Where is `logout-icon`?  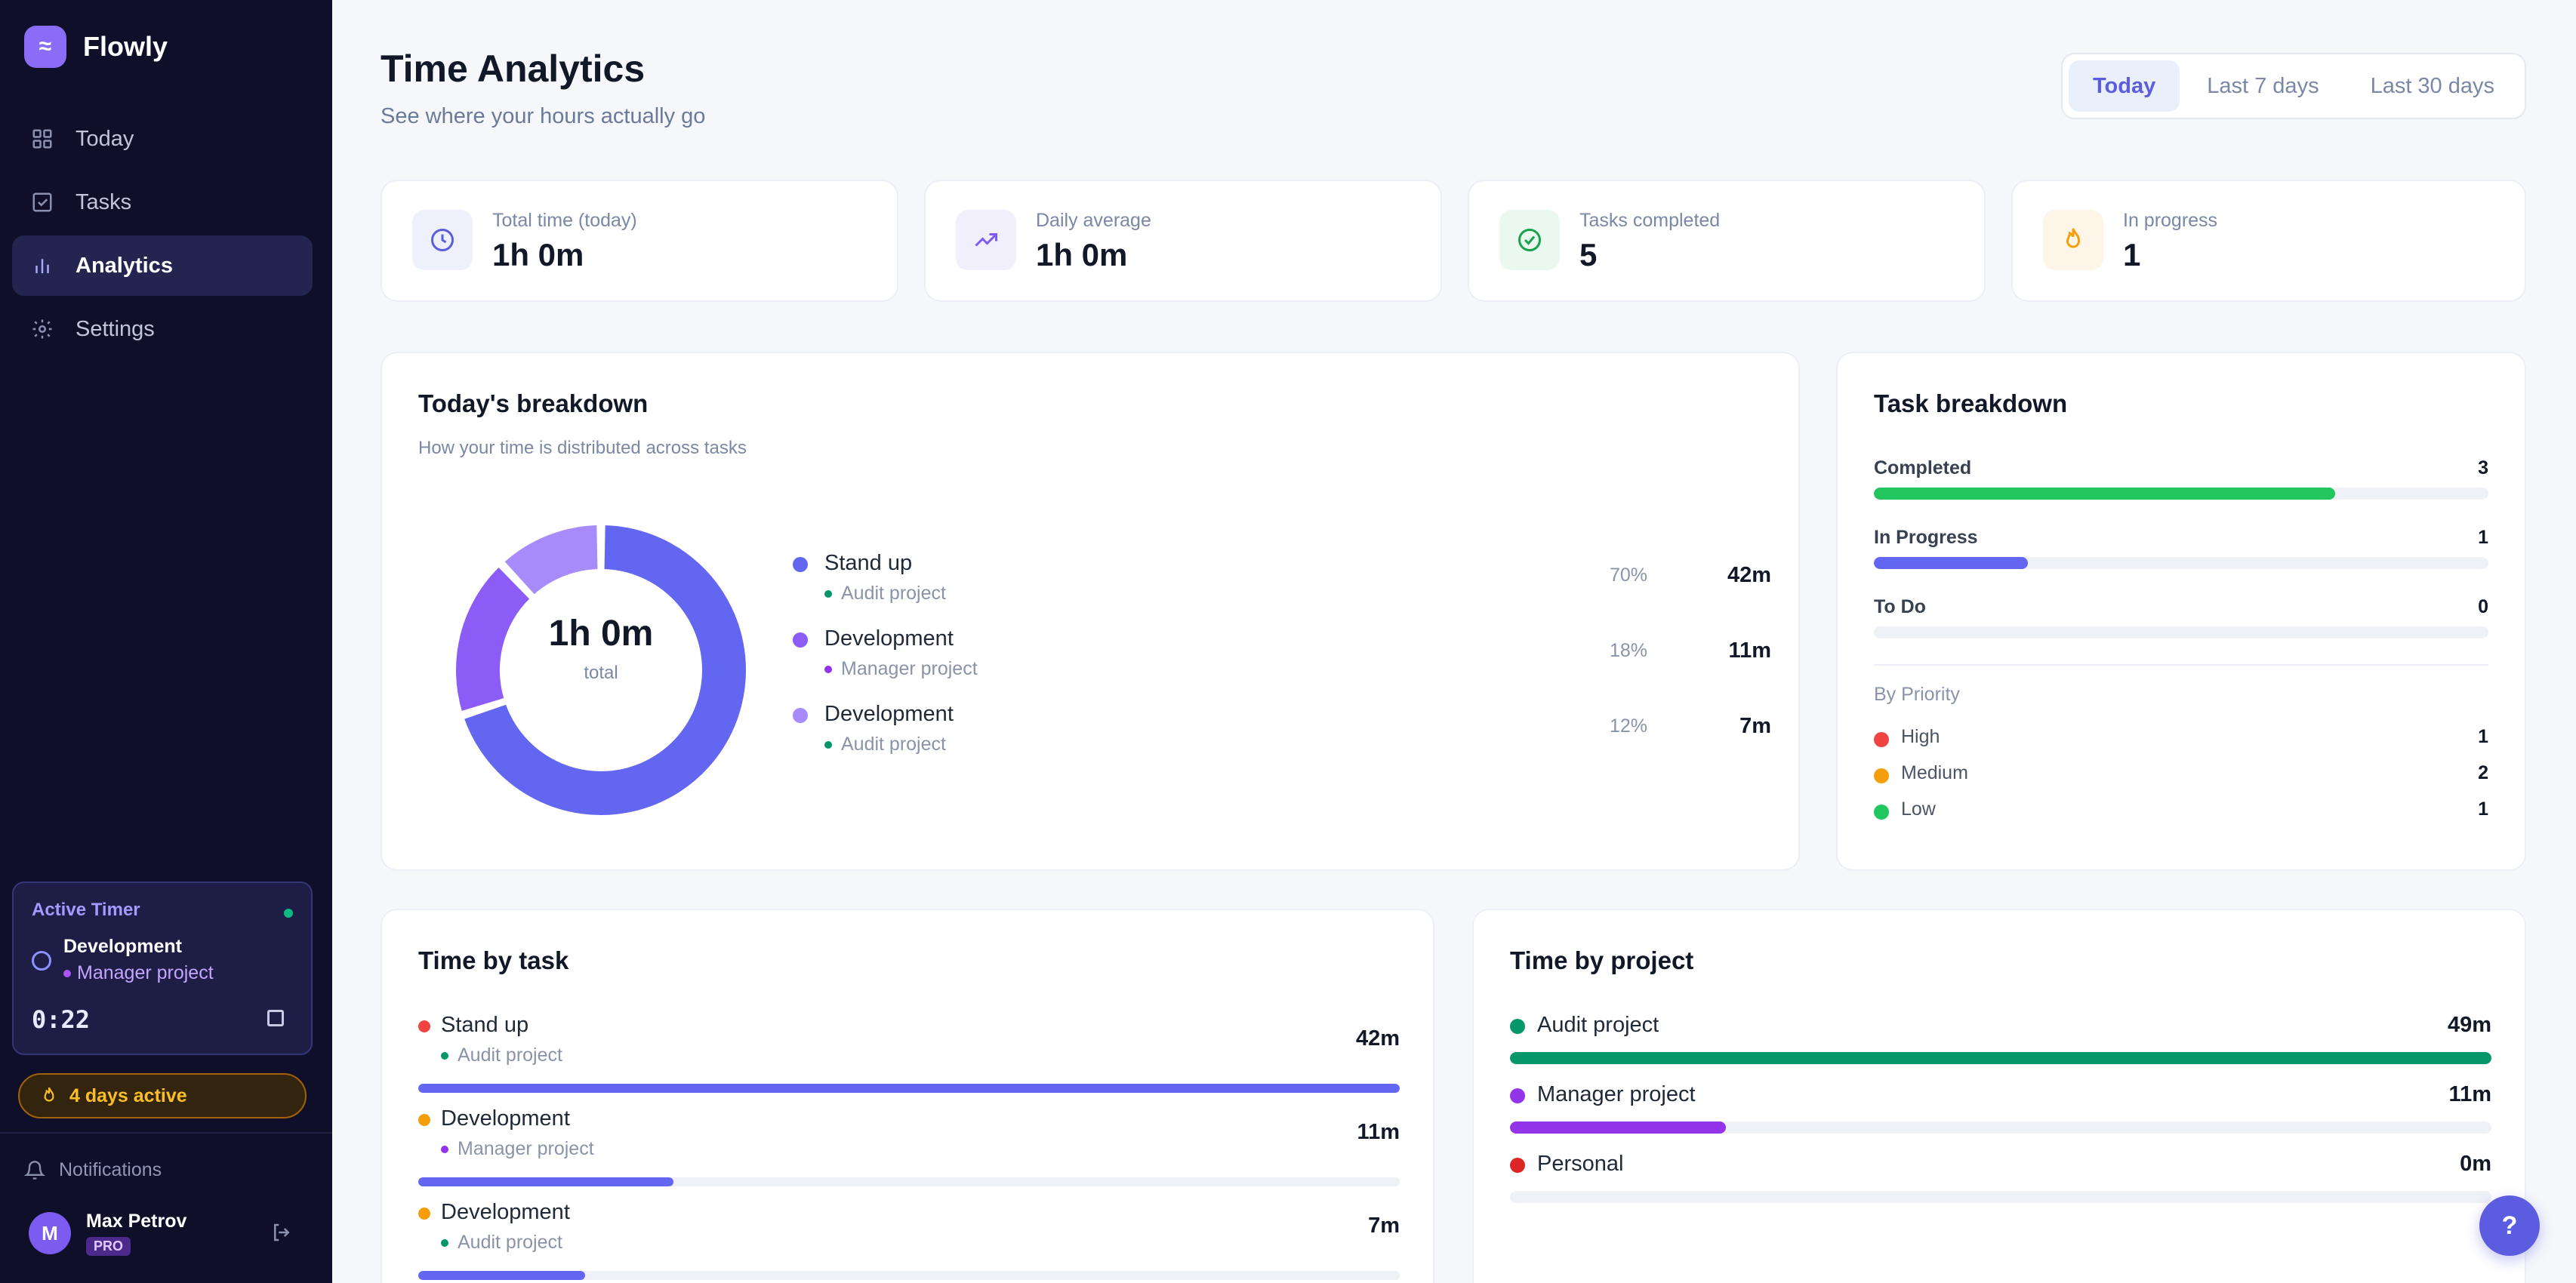
logout-icon is located at coordinates (281, 1232).